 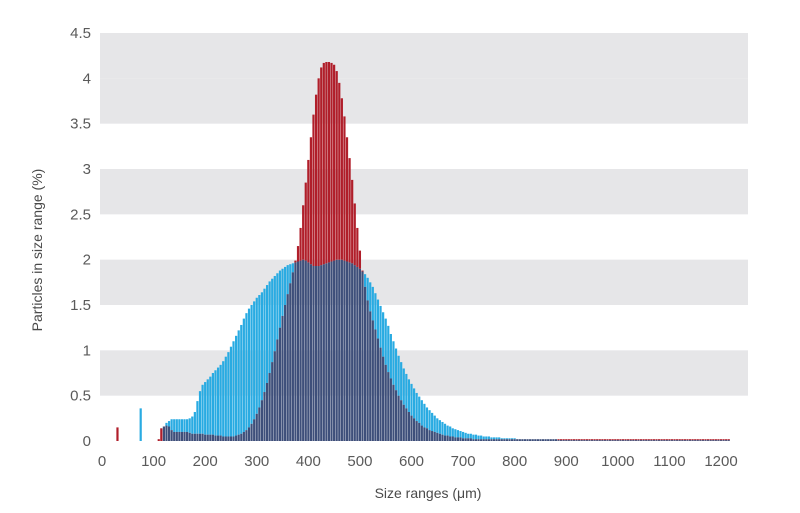 What do you see at coordinates (424, 192) in the screenshot?
I see `grid-band` at bounding box center [424, 192].